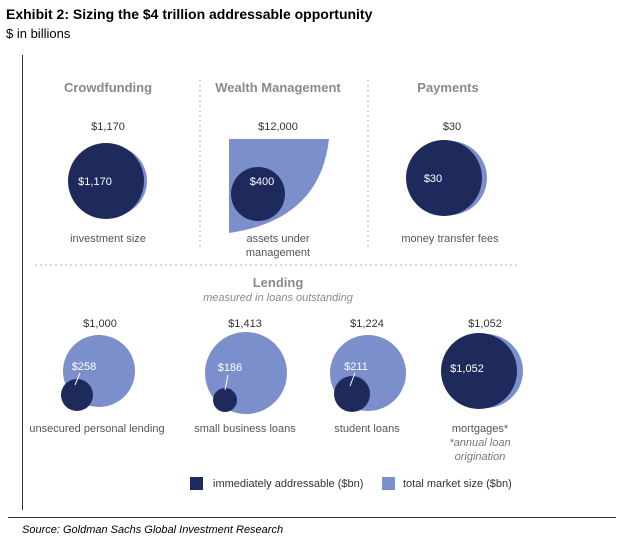  What do you see at coordinates (457, 484) in the screenshot?
I see `legend-label-total: total market size ($bn)` at bounding box center [457, 484].